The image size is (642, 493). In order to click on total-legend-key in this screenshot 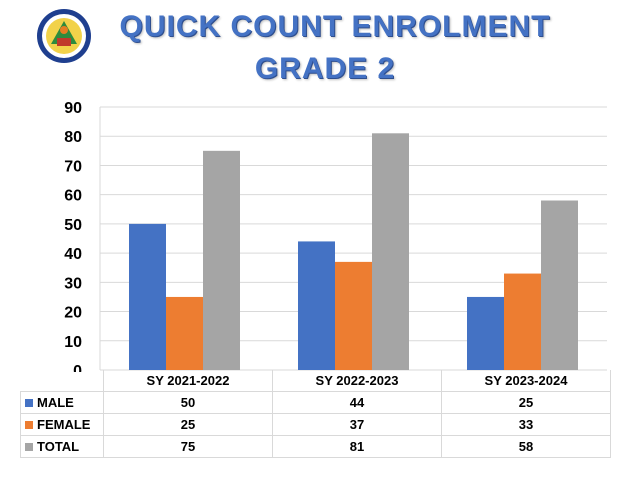, I will do `click(29, 446)`.